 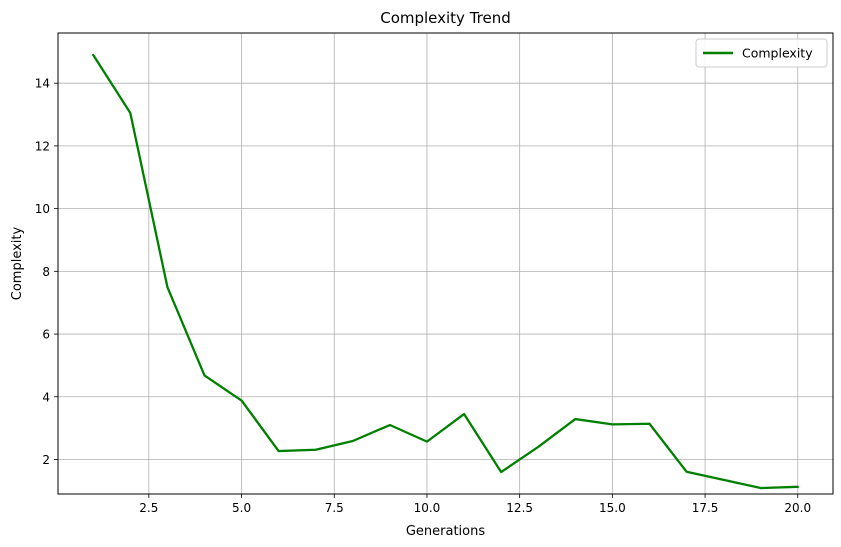 I want to click on chart-title: Complexity Trend, so click(x=445, y=18).